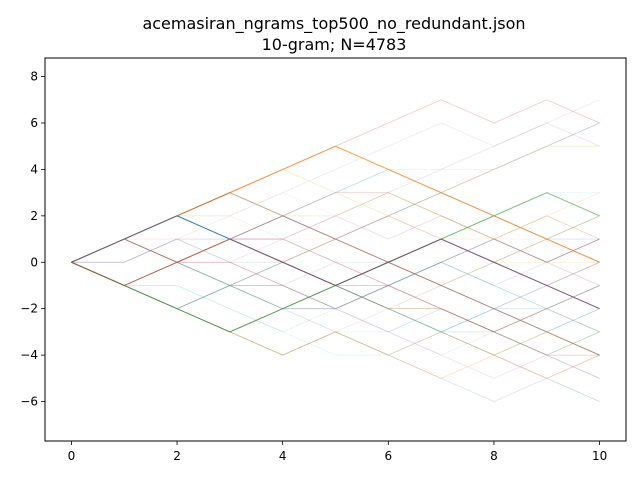 The height and width of the screenshot is (484, 640). What do you see at coordinates (494, 456) in the screenshot?
I see `x-tick-label: 8` at bounding box center [494, 456].